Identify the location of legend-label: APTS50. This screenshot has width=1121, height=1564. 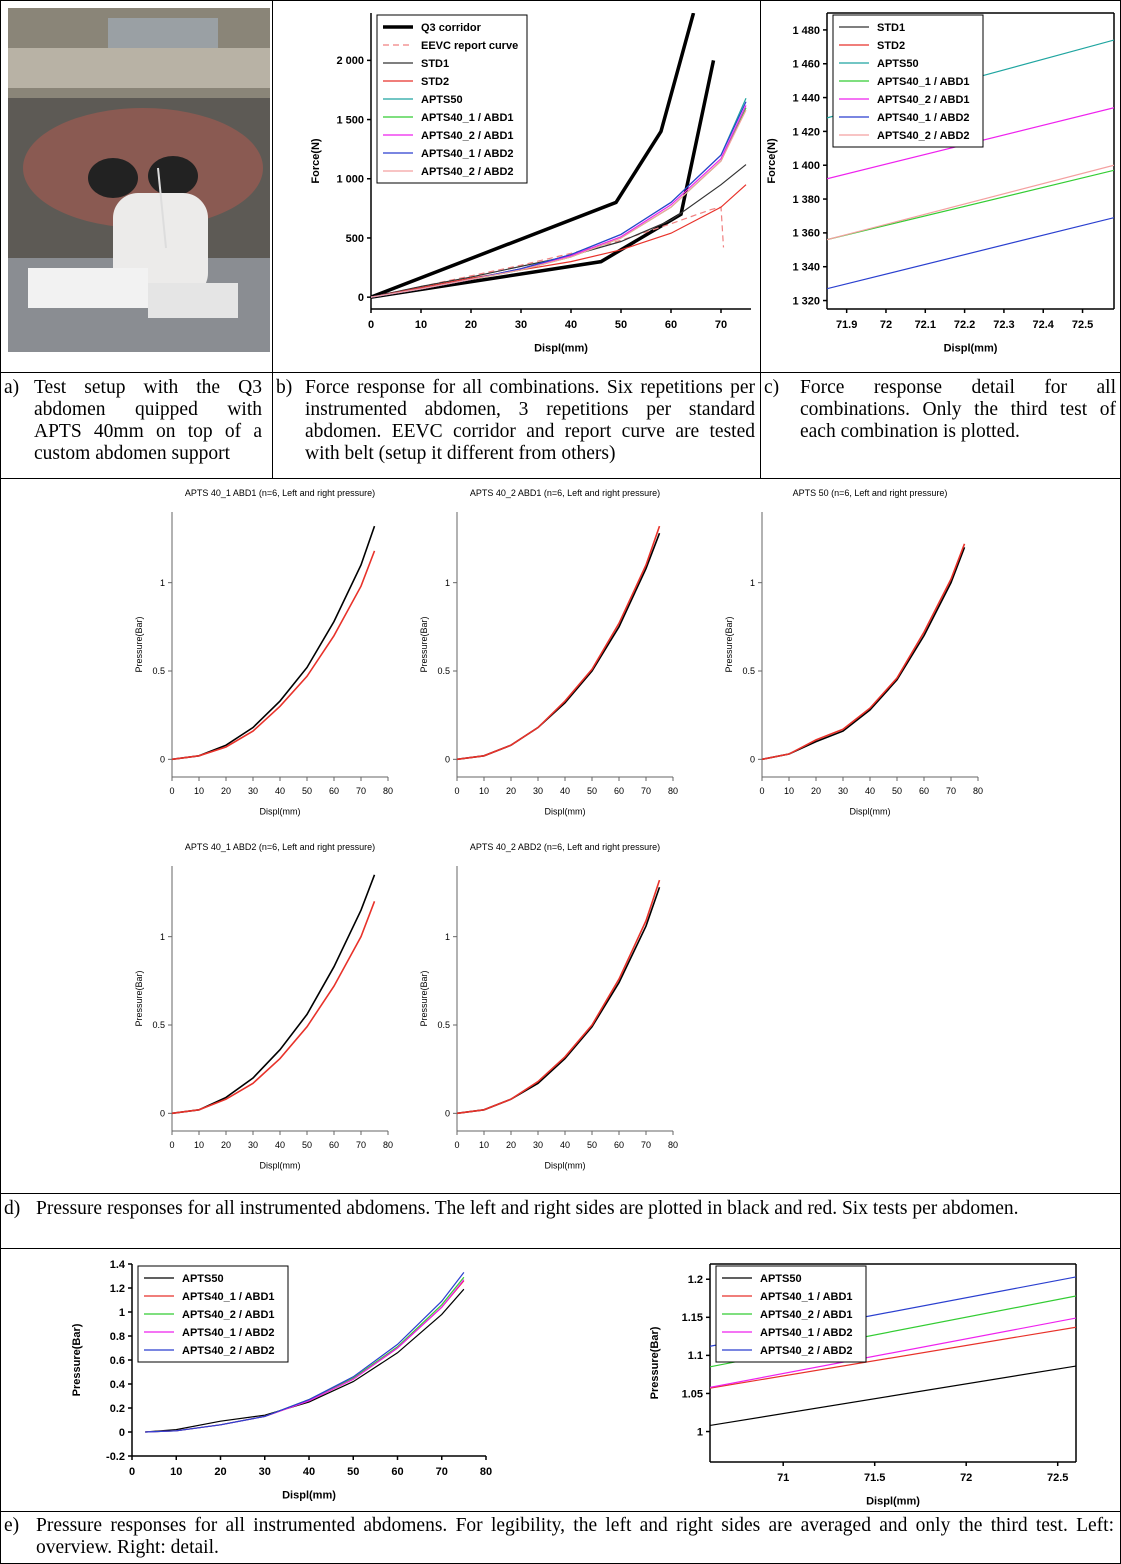
(781, 1279).